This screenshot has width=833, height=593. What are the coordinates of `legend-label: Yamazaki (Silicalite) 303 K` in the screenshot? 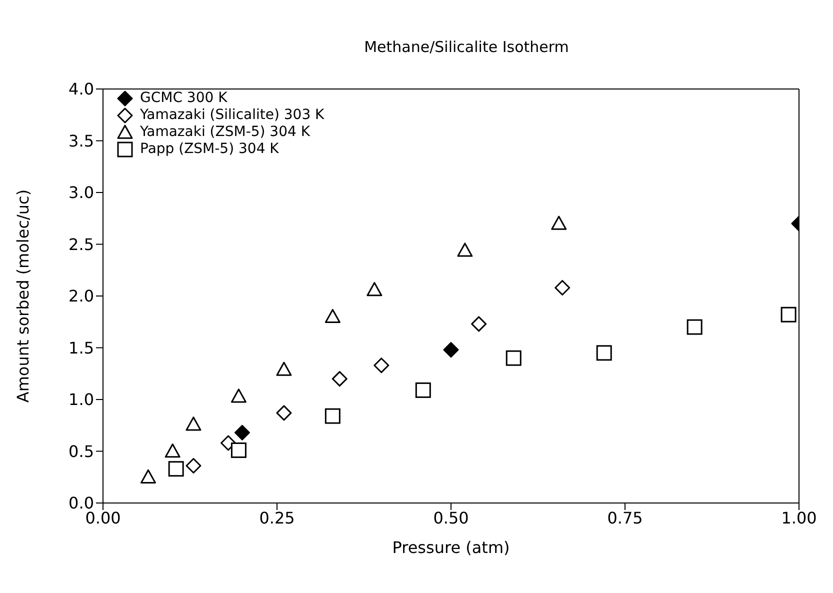 It's located at (232, 115).